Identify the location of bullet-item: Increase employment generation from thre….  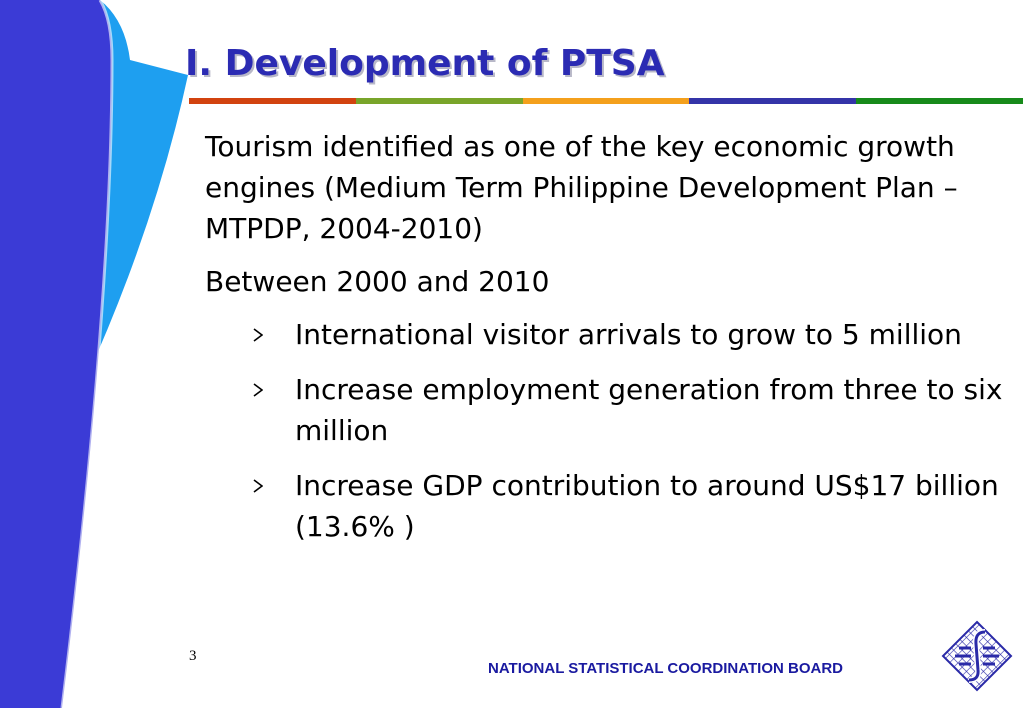
(610, 410).